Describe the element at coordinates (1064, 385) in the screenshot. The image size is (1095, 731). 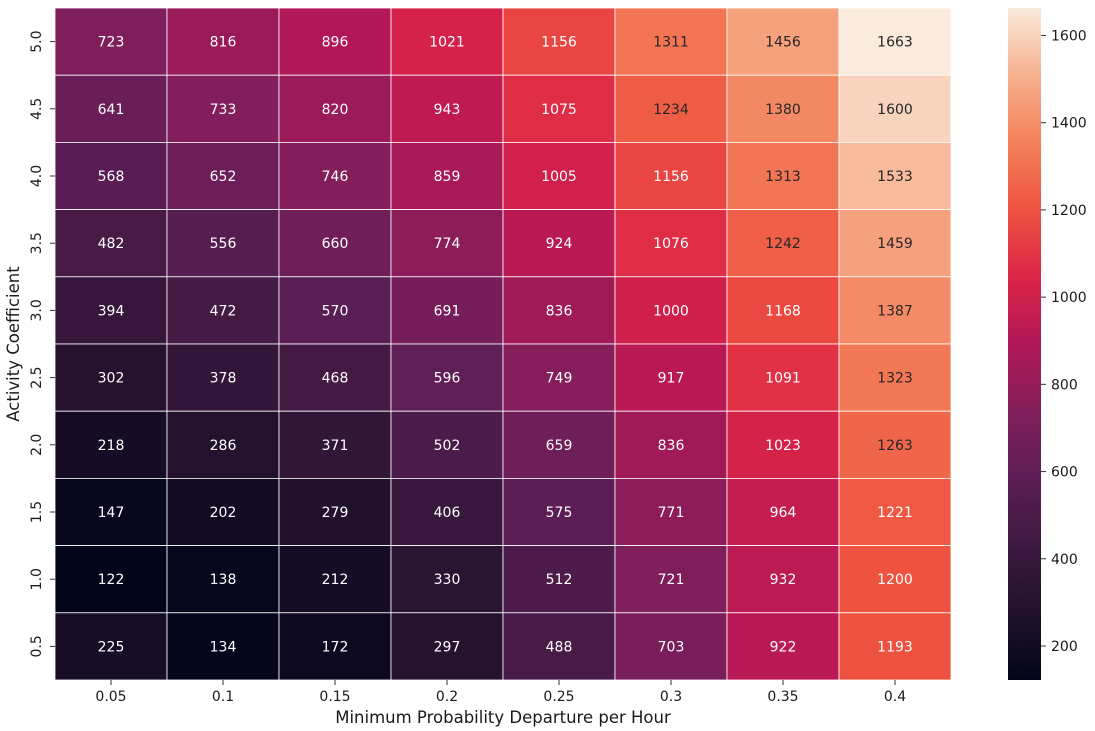
I see `colorbar-tick-label: 800` at that location.